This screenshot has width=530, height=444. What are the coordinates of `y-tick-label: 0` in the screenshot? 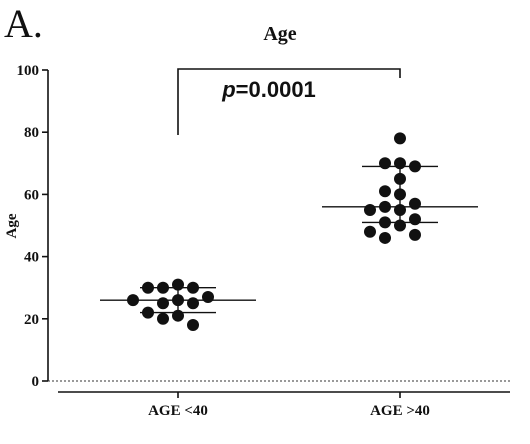 It's located at (36, 382).